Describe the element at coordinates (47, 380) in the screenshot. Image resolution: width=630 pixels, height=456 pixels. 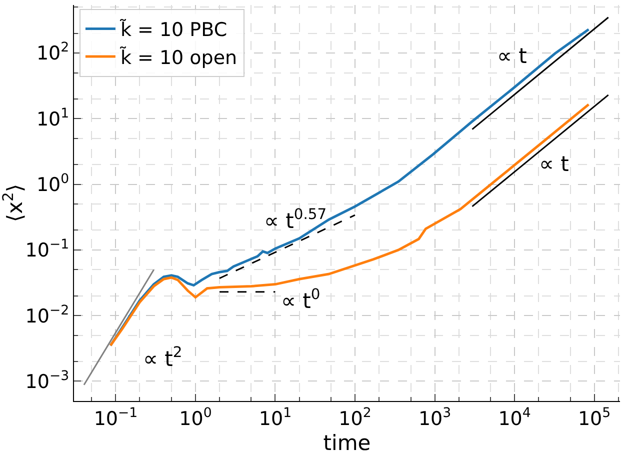
I see `y-tick-label: 10$^{−3}$` at that location.